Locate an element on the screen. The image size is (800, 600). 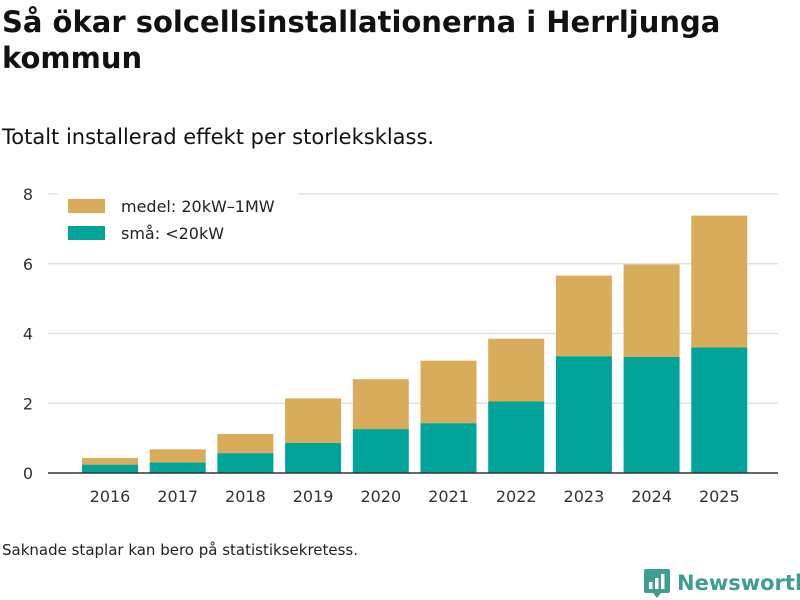
x-tick-label: 2019 is located at coordinates (313, 496).